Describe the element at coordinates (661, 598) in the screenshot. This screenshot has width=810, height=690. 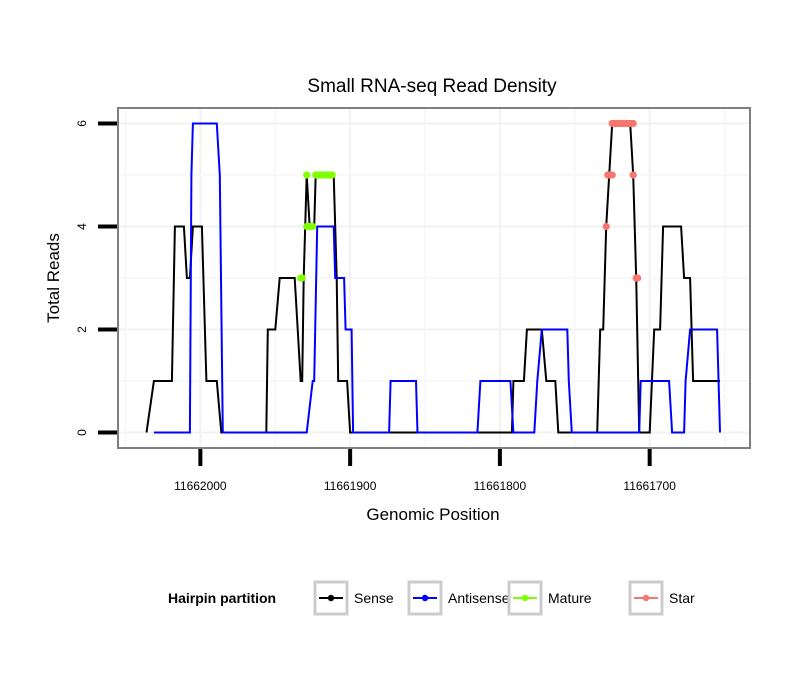
I see `legend-item-star: Star` at that location.